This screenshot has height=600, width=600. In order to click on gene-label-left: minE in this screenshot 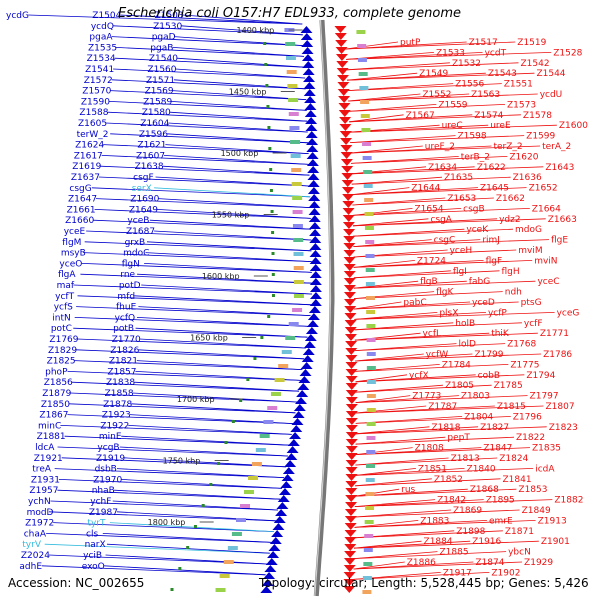, I will do `click(110, 437)`.